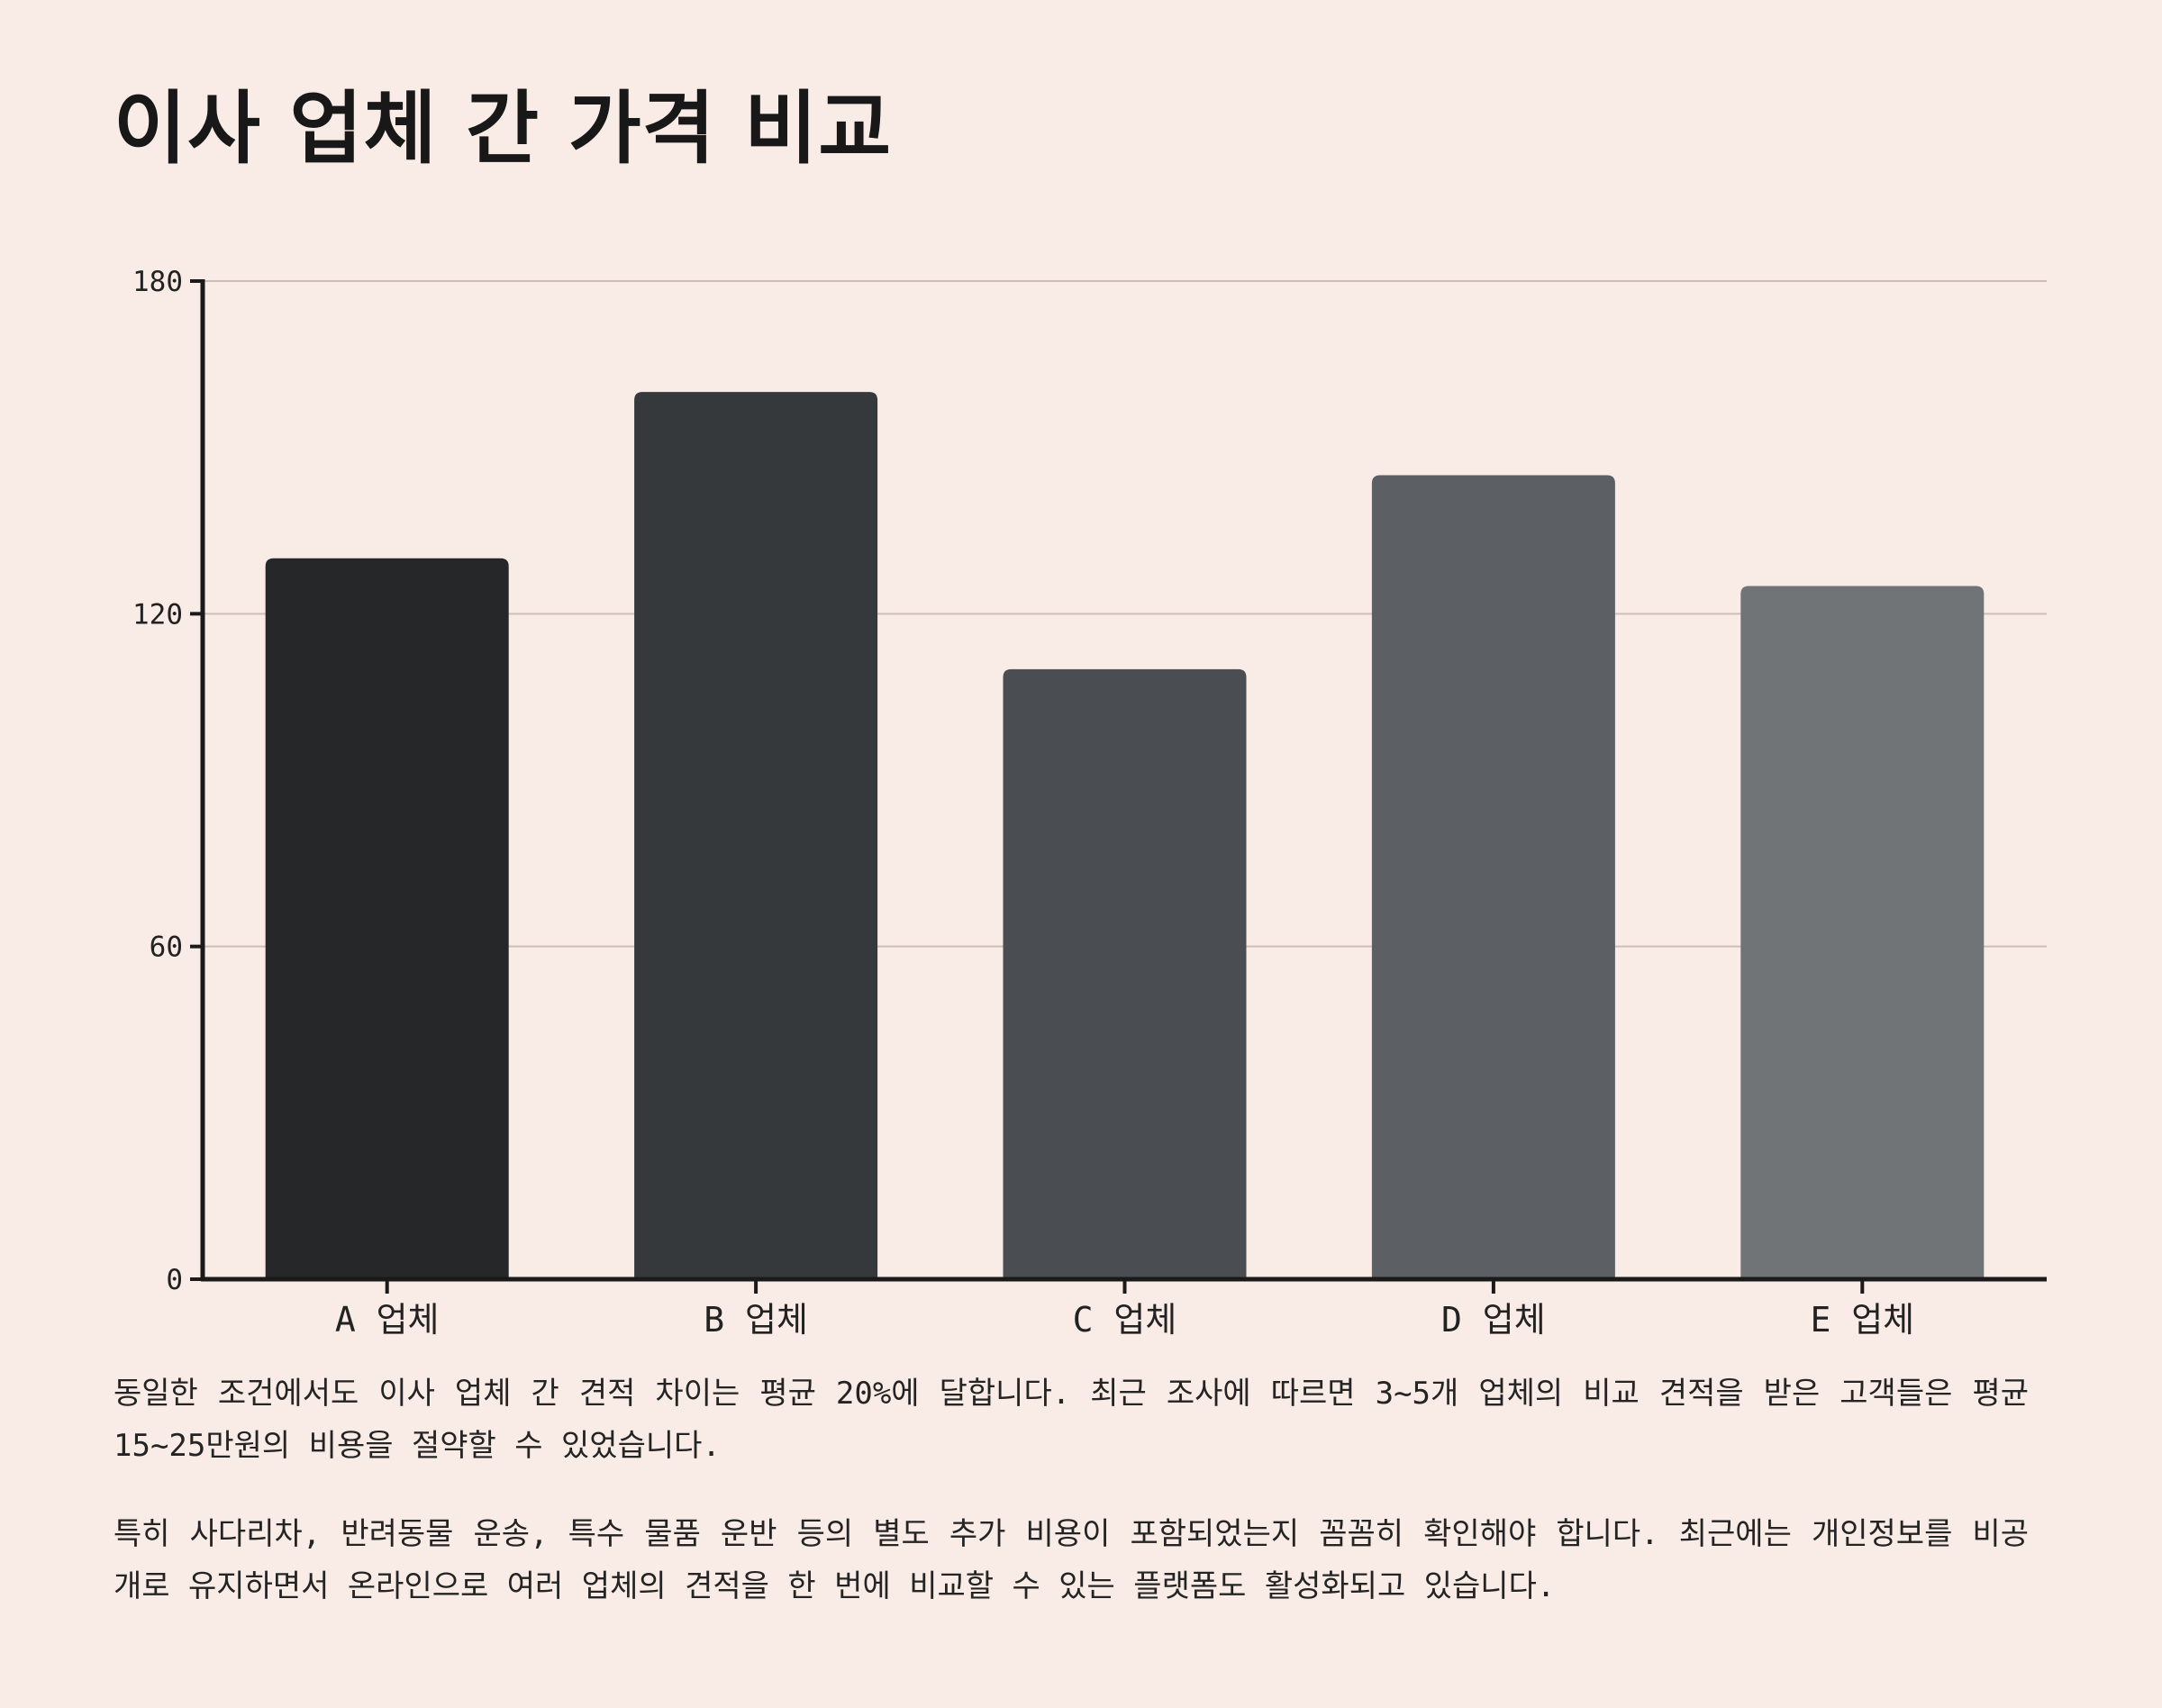 The image size is (2162, 1708). I want to click on y-tick-label: 0, so click(174, 1280).